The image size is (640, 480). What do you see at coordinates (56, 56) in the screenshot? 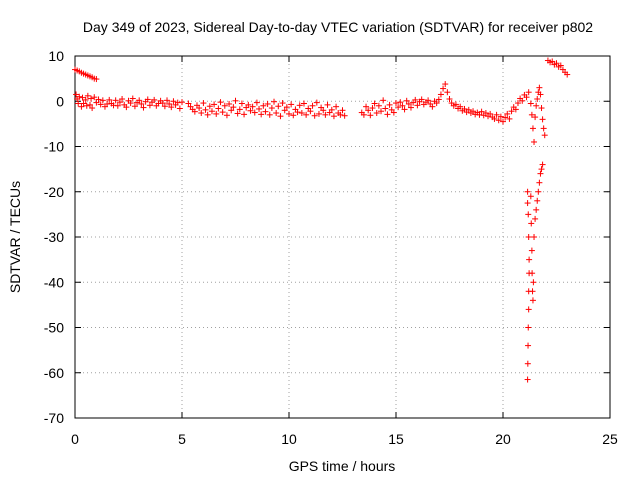
I see `y-tick-label: 10` at bounding box center [56, 56].